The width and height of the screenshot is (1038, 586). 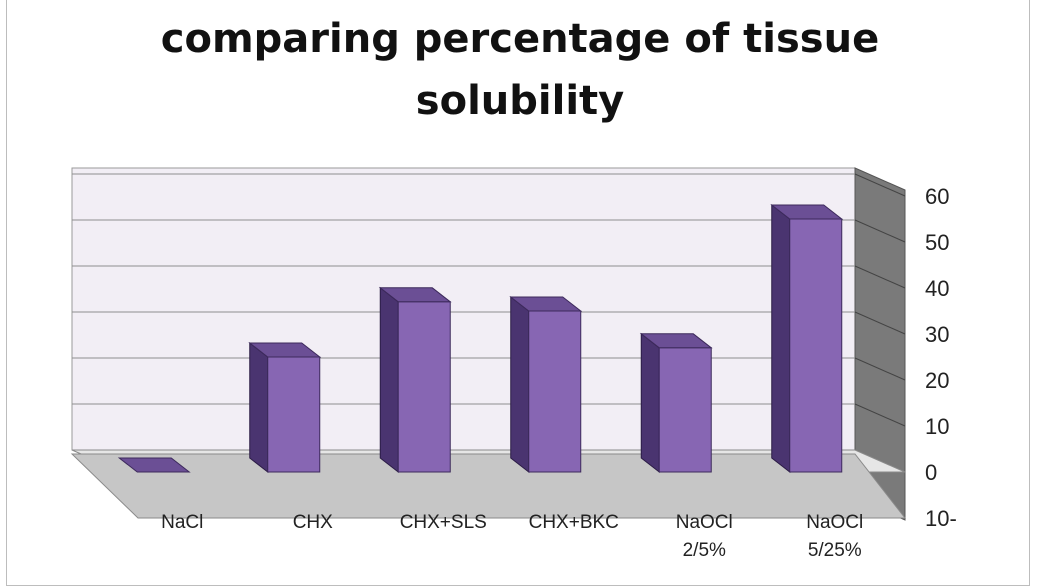 I want to click on x-tick-label-line: CHX, so click(x=313, y=522).